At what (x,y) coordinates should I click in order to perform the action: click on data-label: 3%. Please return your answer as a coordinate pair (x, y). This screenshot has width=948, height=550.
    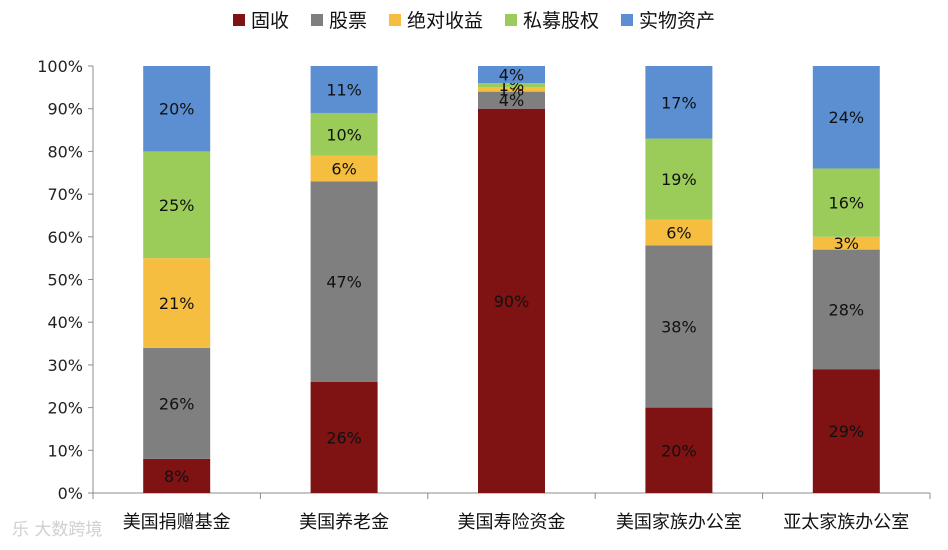
    Looking at the image, I should click on (846, 243).